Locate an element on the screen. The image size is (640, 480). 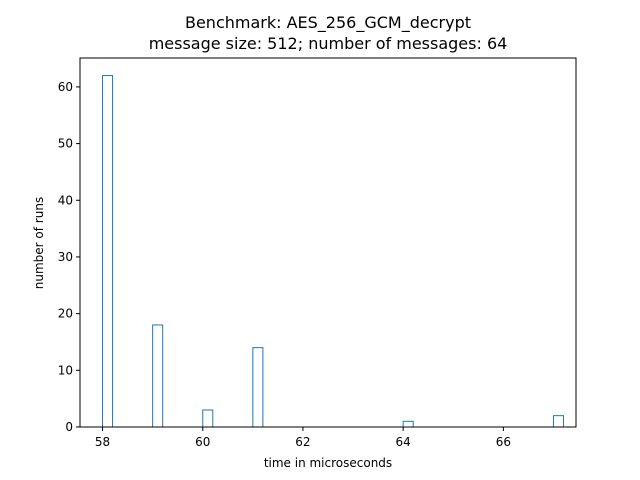
y-tick-label: 50 is located at coordinates (65, 144).